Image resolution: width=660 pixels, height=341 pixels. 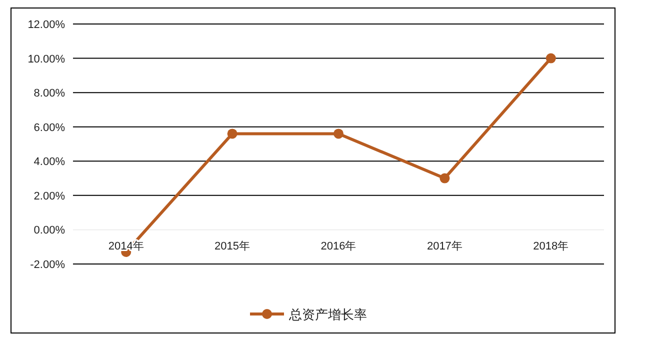 What do you see at coordinates (50, 94) in the screenshot?
I see `y-tick-label: 8.00%` at bounding box center [50, 94].